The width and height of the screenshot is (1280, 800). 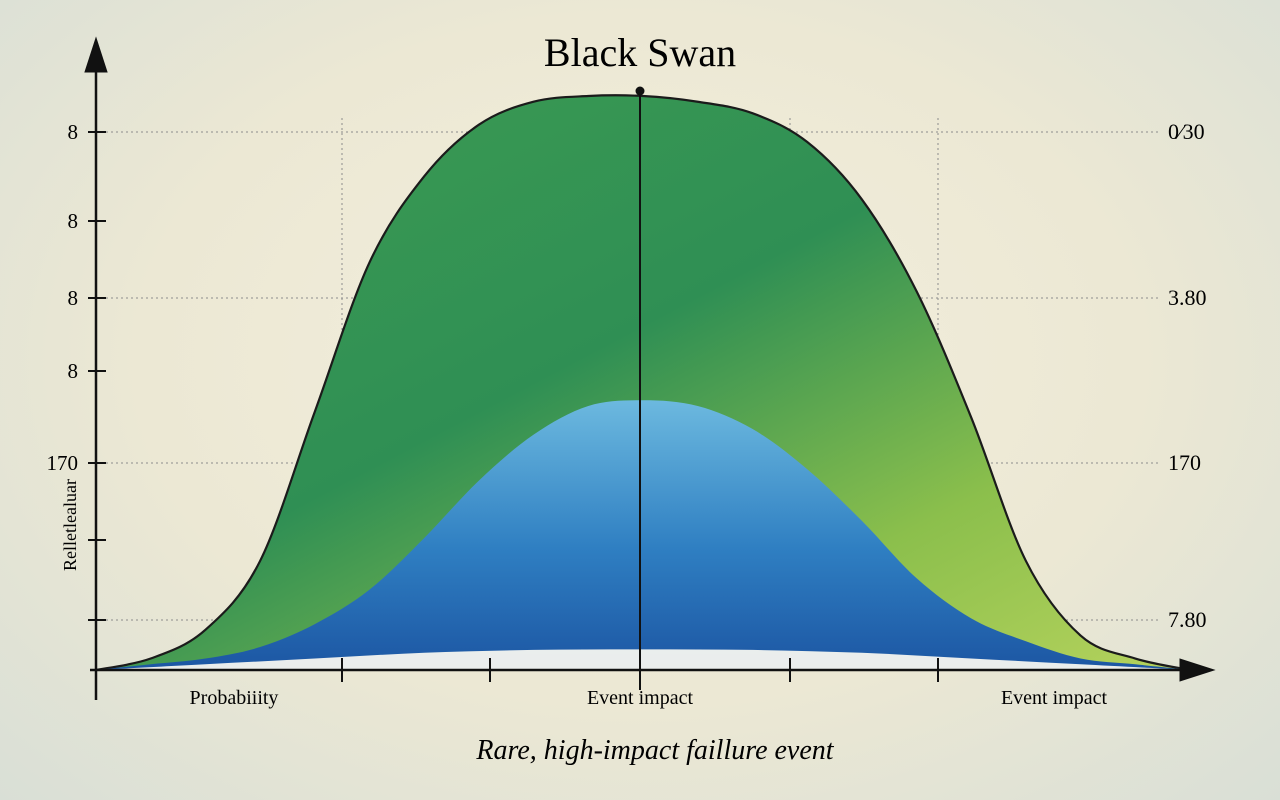 I want to click on area-baseline-white, so click(x=643, y=659).